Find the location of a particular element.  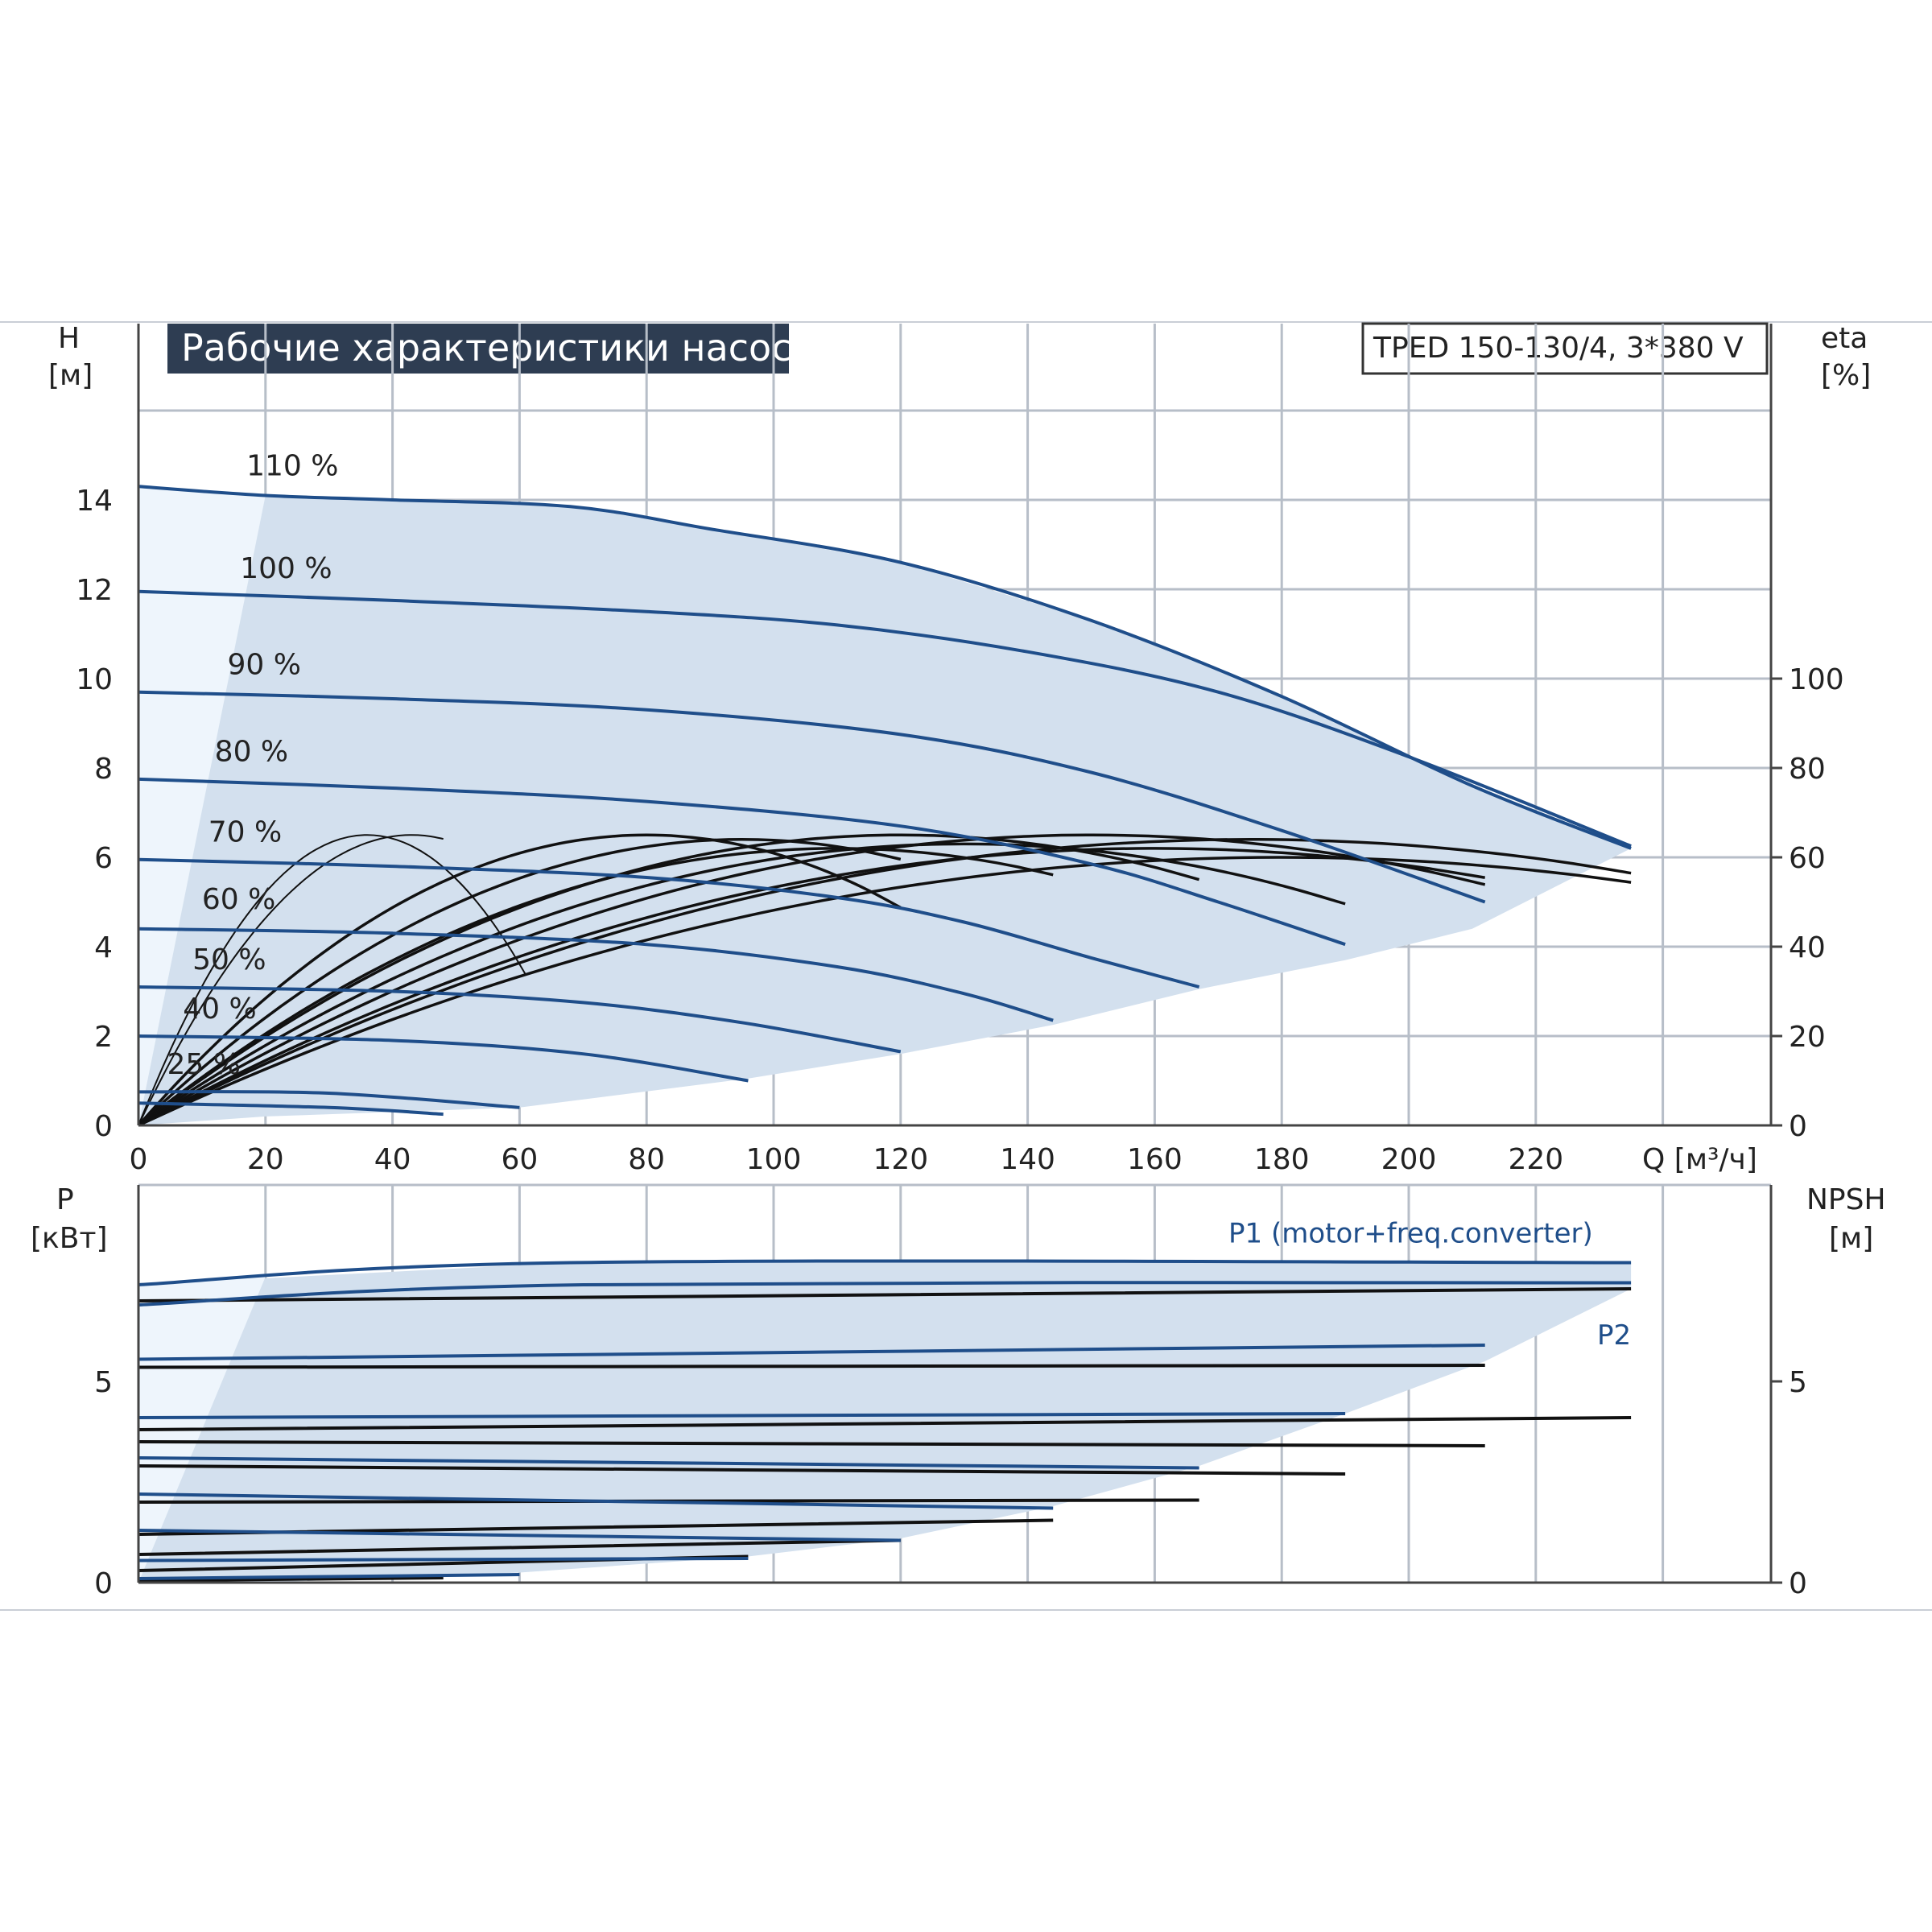

p-axis-label: P is located at coordinates (65, 1199).